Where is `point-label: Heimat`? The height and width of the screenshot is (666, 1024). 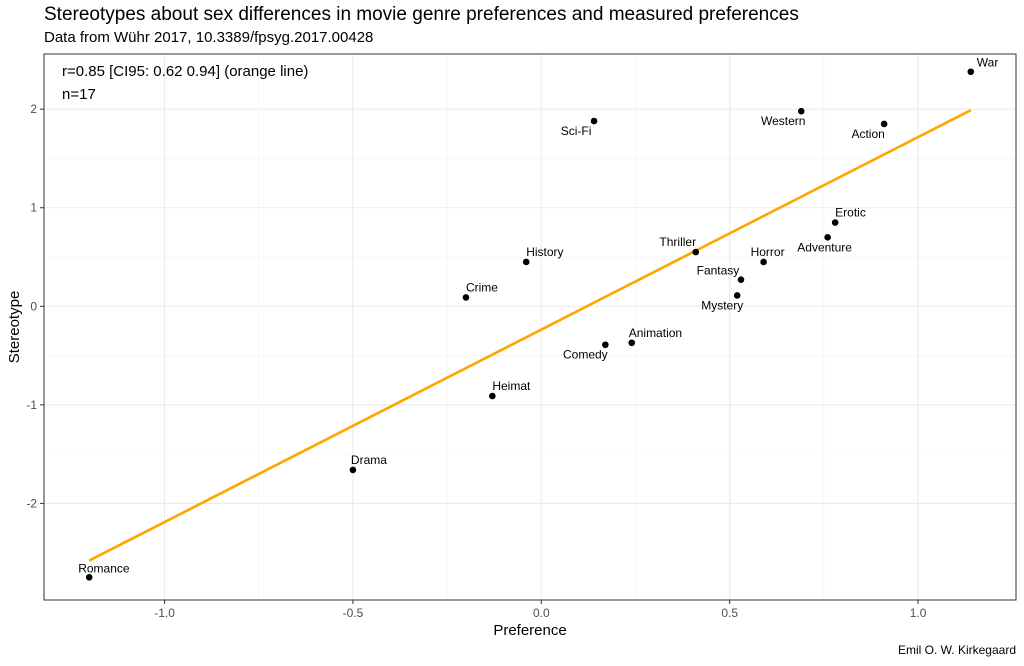 point-label: Heimat is located at coordinates (511, 386).